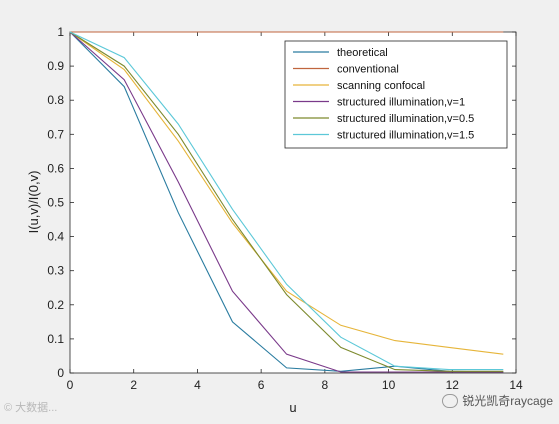 Image resolution: width=559 pixels, height=424 pixels. I want to click on y-tick-label: 0.9, so click(55, 66).